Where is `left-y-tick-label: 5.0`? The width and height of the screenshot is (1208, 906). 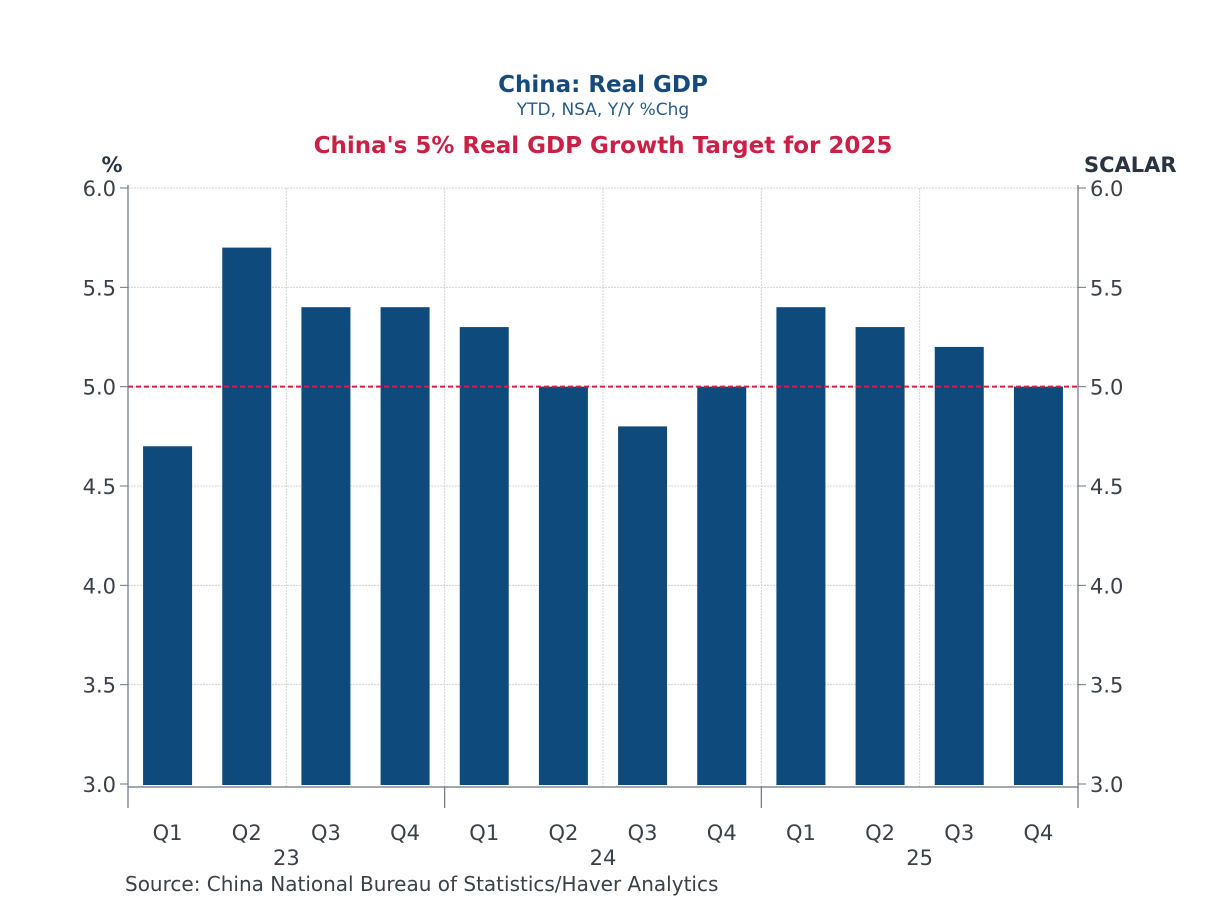
left-y-tick-label: 5.0 is located at coordinates (99, 388).